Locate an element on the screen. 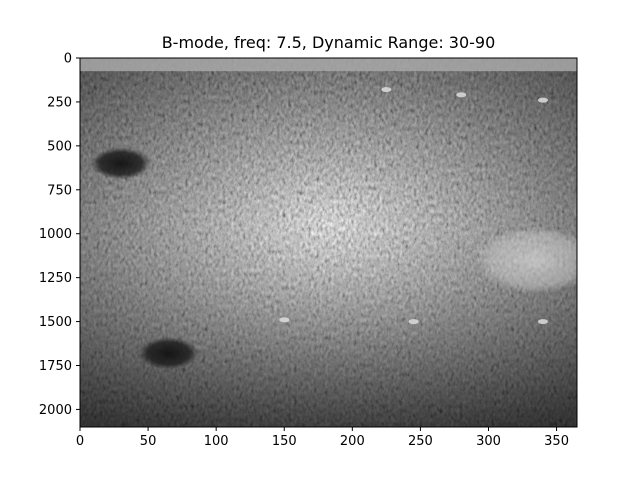  y-tick-label: 500 is located at coordinates (59, 146).